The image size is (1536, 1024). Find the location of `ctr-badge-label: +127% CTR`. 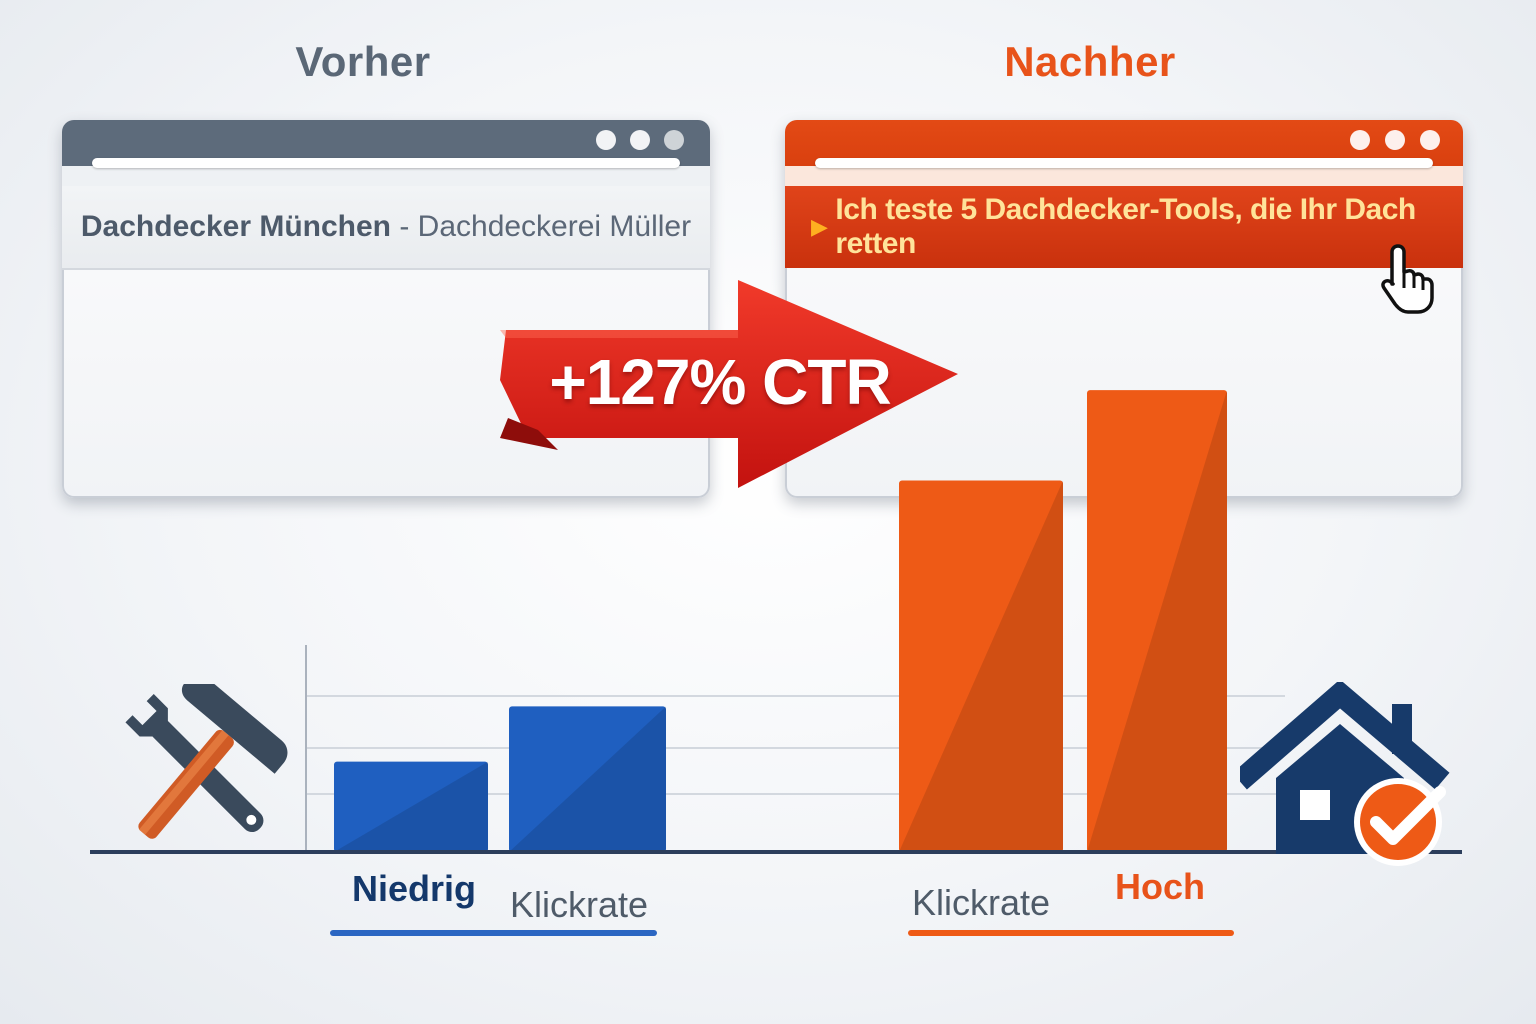

ctr-badge-label: +127% CTR is located at coordinates (720, 382).